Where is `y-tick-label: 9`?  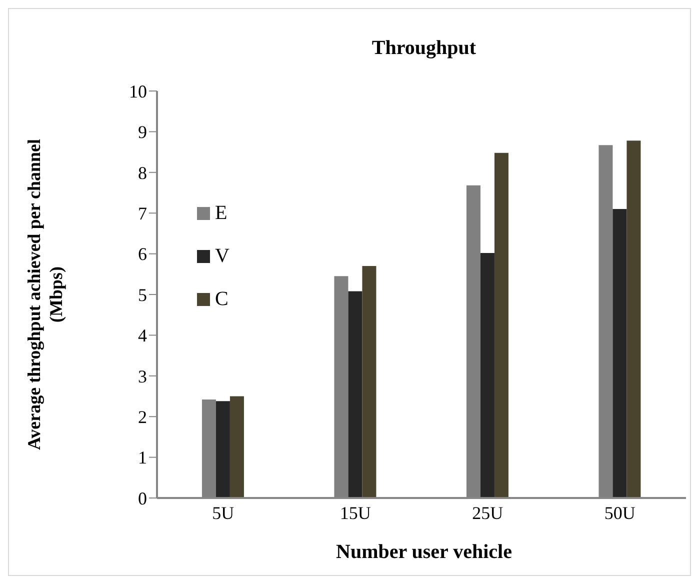 y-tick-label: 9 is located at coordinates (142, 132).